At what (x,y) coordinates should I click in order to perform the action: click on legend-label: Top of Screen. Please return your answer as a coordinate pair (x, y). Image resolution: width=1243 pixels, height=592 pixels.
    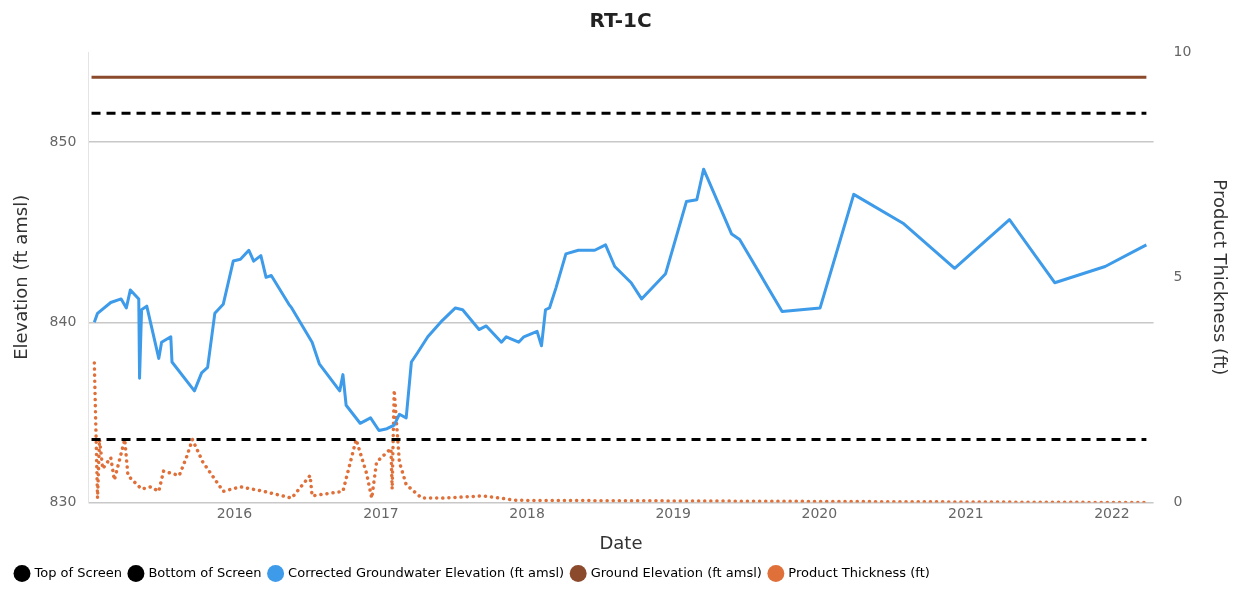
    Looking at the image, I should click on (77, 572).